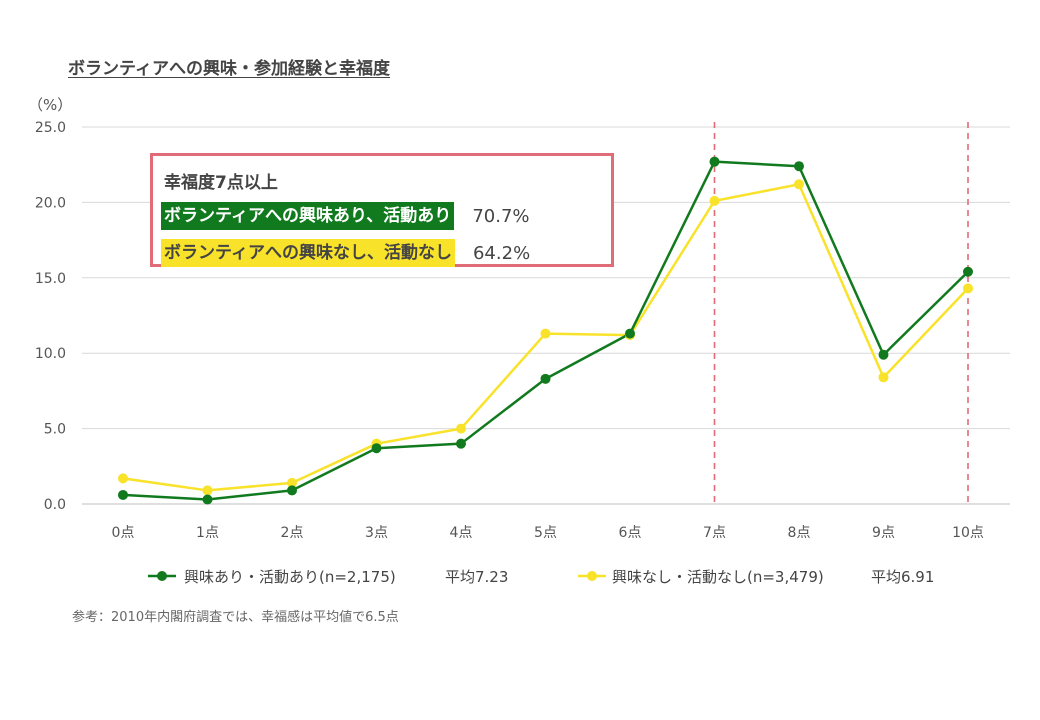 The width and height of the screenshot is (1040, 720). Describe the element at coordinates (501, 216) in the screenshot. I see `callout-value-interest-yes: 70.7%` at that location.